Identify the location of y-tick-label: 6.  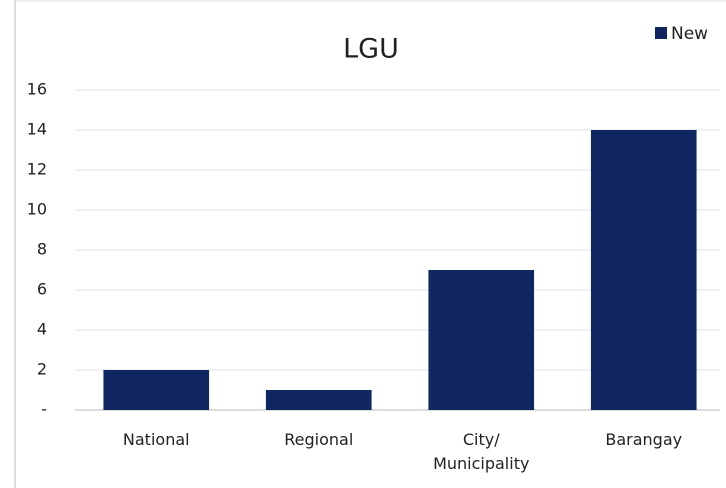
(42, 289).